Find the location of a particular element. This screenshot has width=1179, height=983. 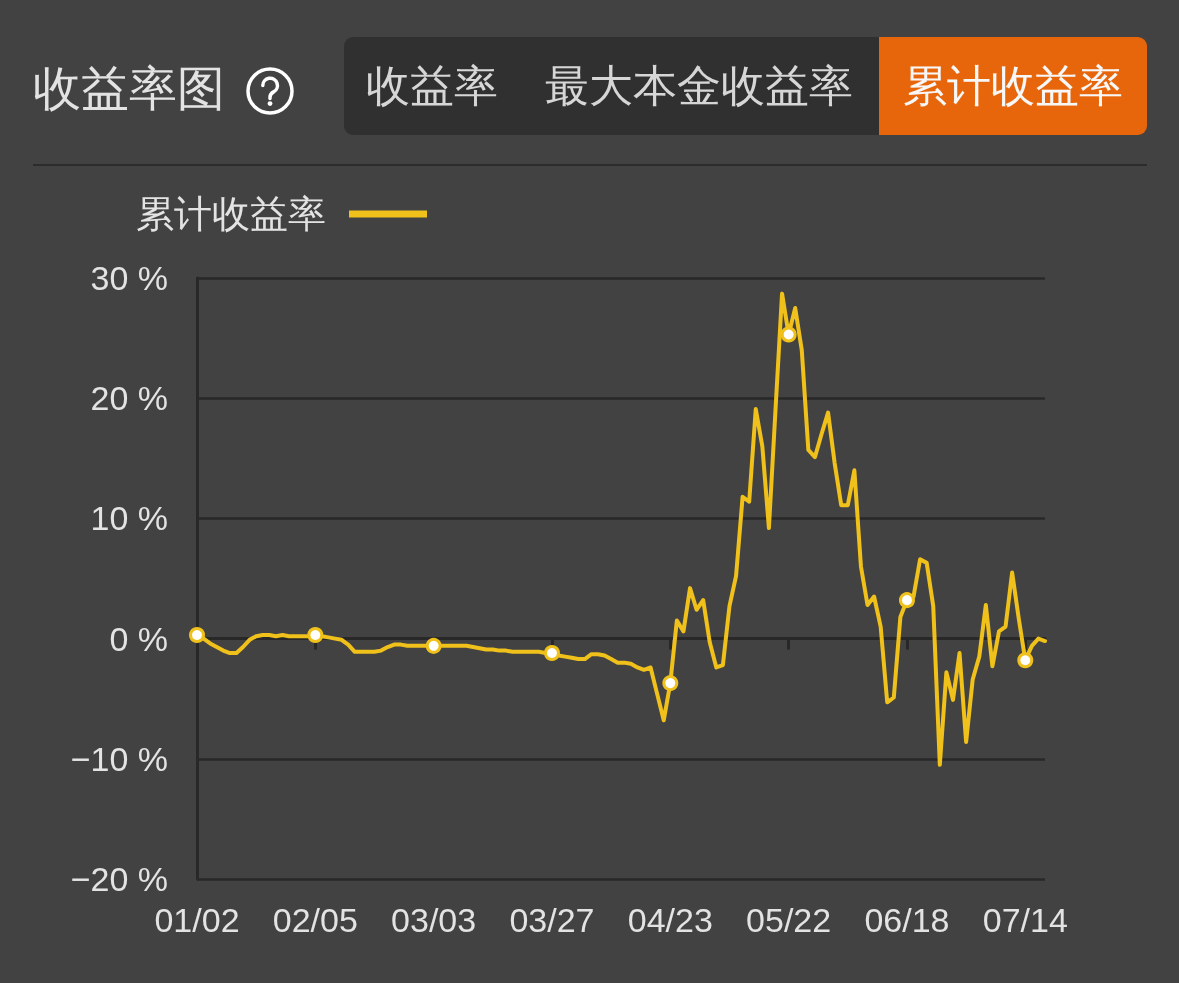

x-tick-label: 03/27 is located at coordinates (552, 920).